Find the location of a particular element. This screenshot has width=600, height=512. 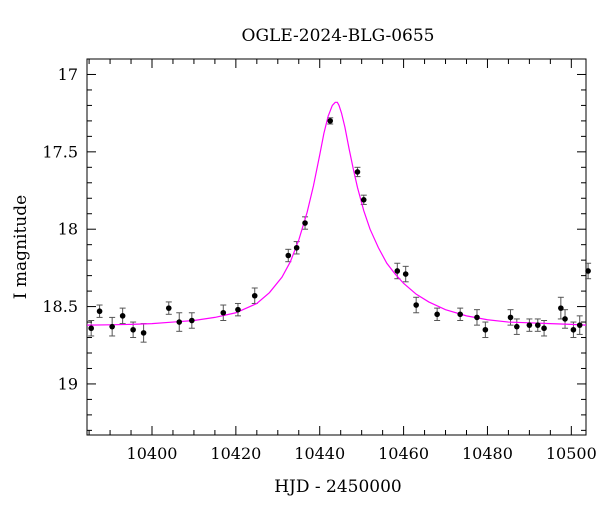

y-tick-label: 19 is located at coordinates (68, 383).